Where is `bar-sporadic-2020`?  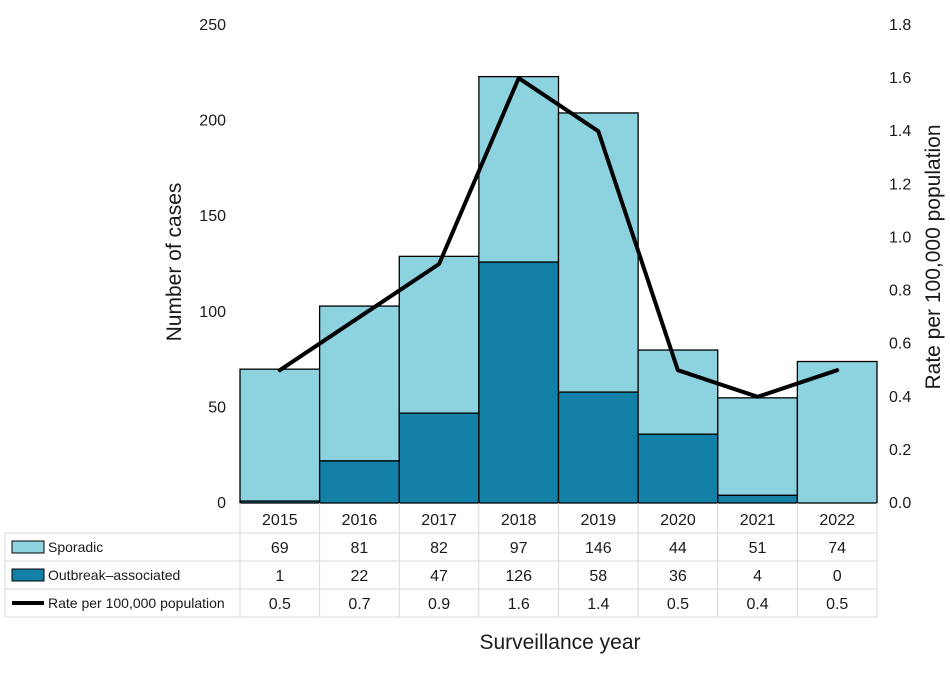
bar-sporadic-2020 is located at coordinates (678, 392).